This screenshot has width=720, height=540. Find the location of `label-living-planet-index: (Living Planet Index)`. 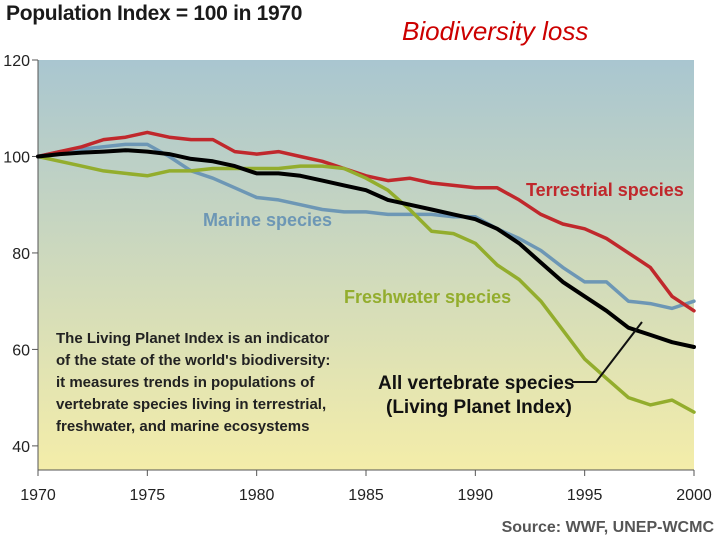

label-living-planet-index: (Living Planet Index) is located at coordinates (479, 407).